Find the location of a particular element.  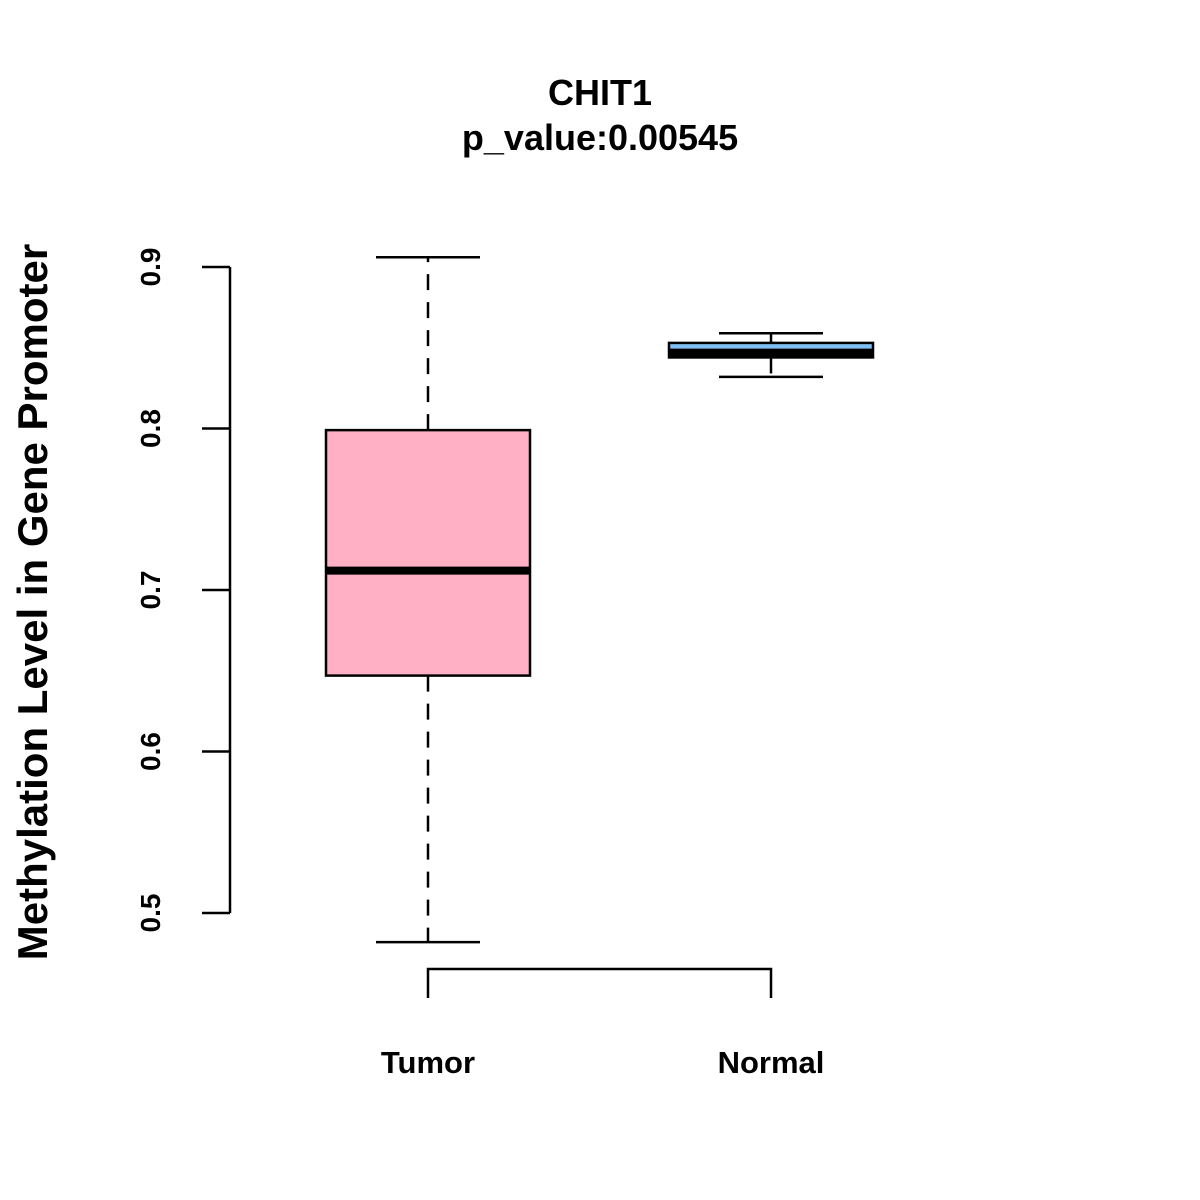

significance-bracket is located at coordinates (599, 982).